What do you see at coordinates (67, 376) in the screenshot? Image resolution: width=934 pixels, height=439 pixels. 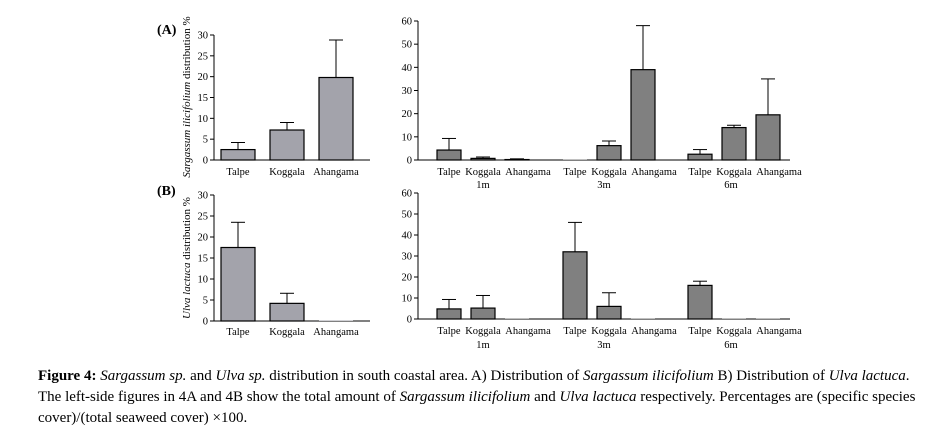 I see `caption-label: Figure 4:` at bounding box center [67, 376].